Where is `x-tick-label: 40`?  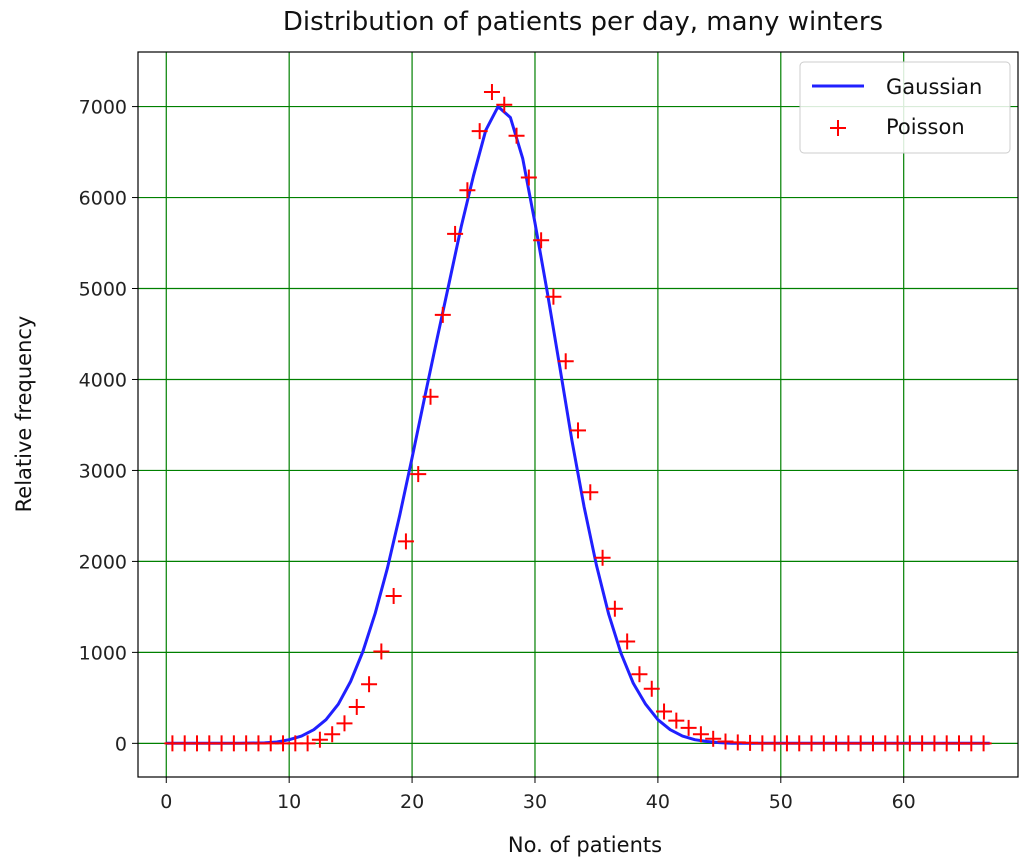 x-tick-label: 40 is located at coordinates (658, 802).